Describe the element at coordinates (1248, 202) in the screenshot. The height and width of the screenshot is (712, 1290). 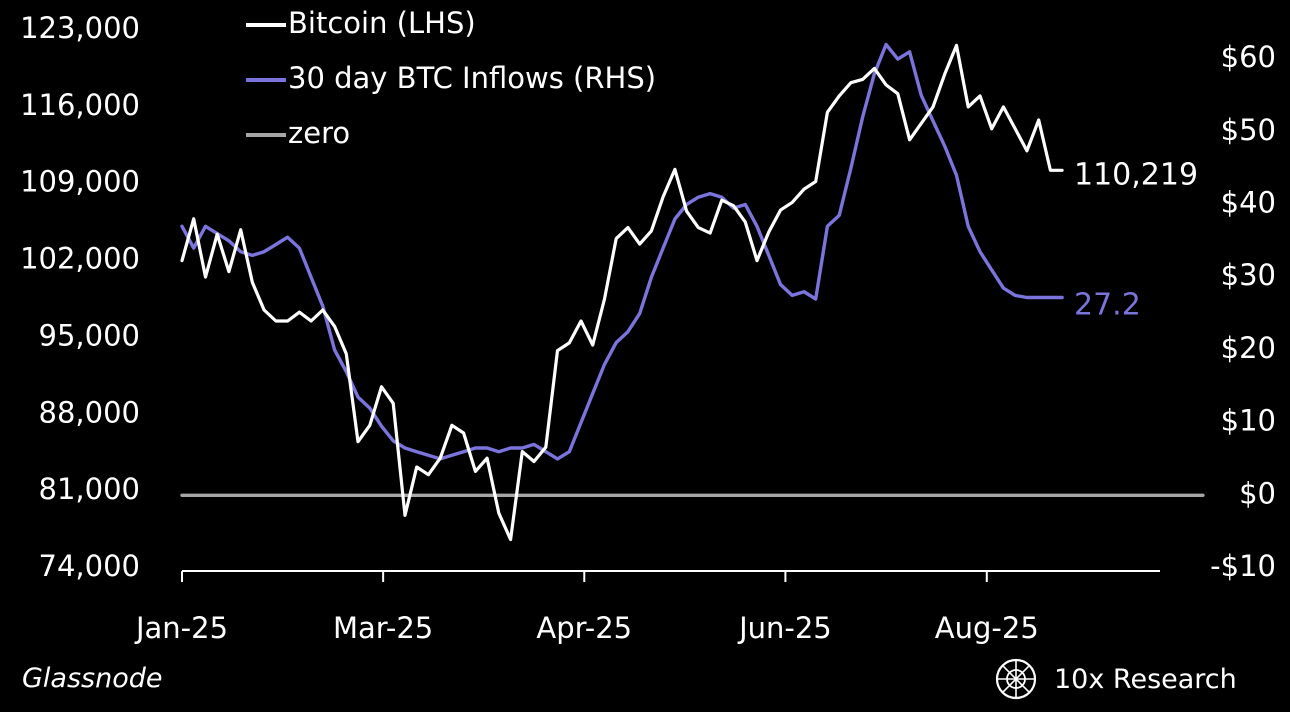
I see `y-right-tick-label: $40` at that location.